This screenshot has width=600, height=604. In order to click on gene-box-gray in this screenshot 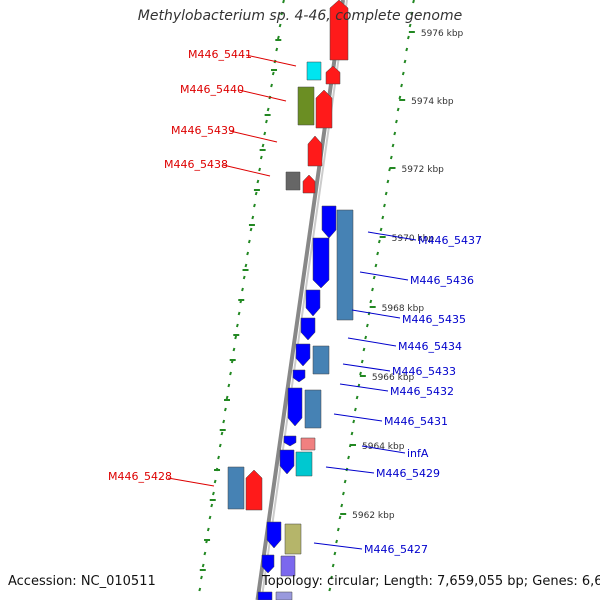, I will do `click(293, 181)`.